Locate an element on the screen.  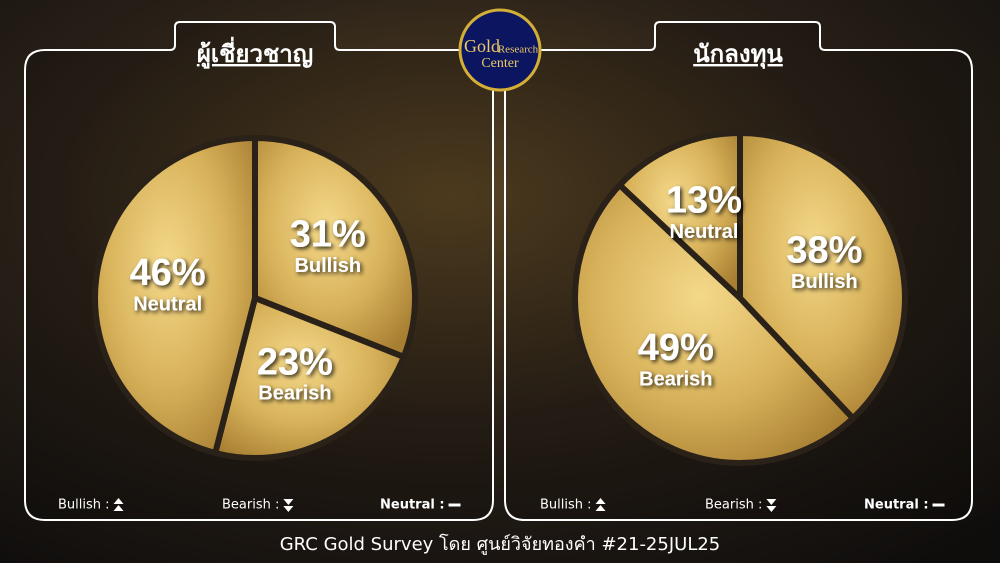
logo-text: Research is located at coordinates (518, 50).